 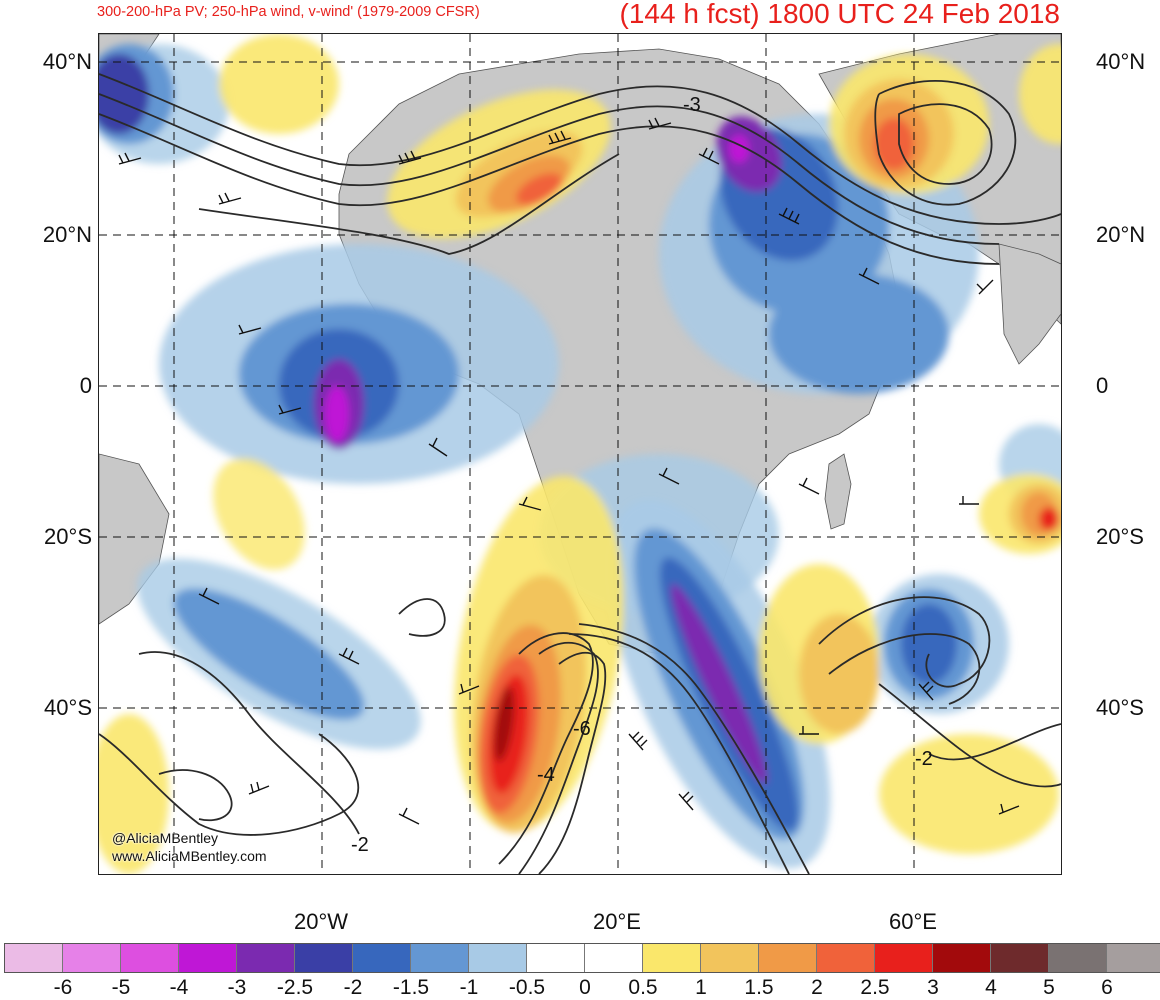 What do you see at coordinates (991, 987) in the screenshot?
I see `colorbar-tick-label: 4` at bounding box center [991, 987].